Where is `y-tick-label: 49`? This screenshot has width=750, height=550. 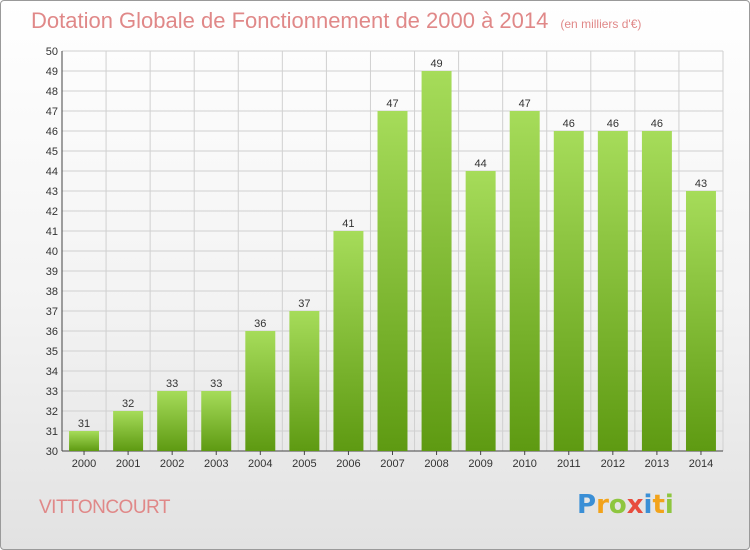 y-tick-label: 49 is located at coordinates (52, 72).